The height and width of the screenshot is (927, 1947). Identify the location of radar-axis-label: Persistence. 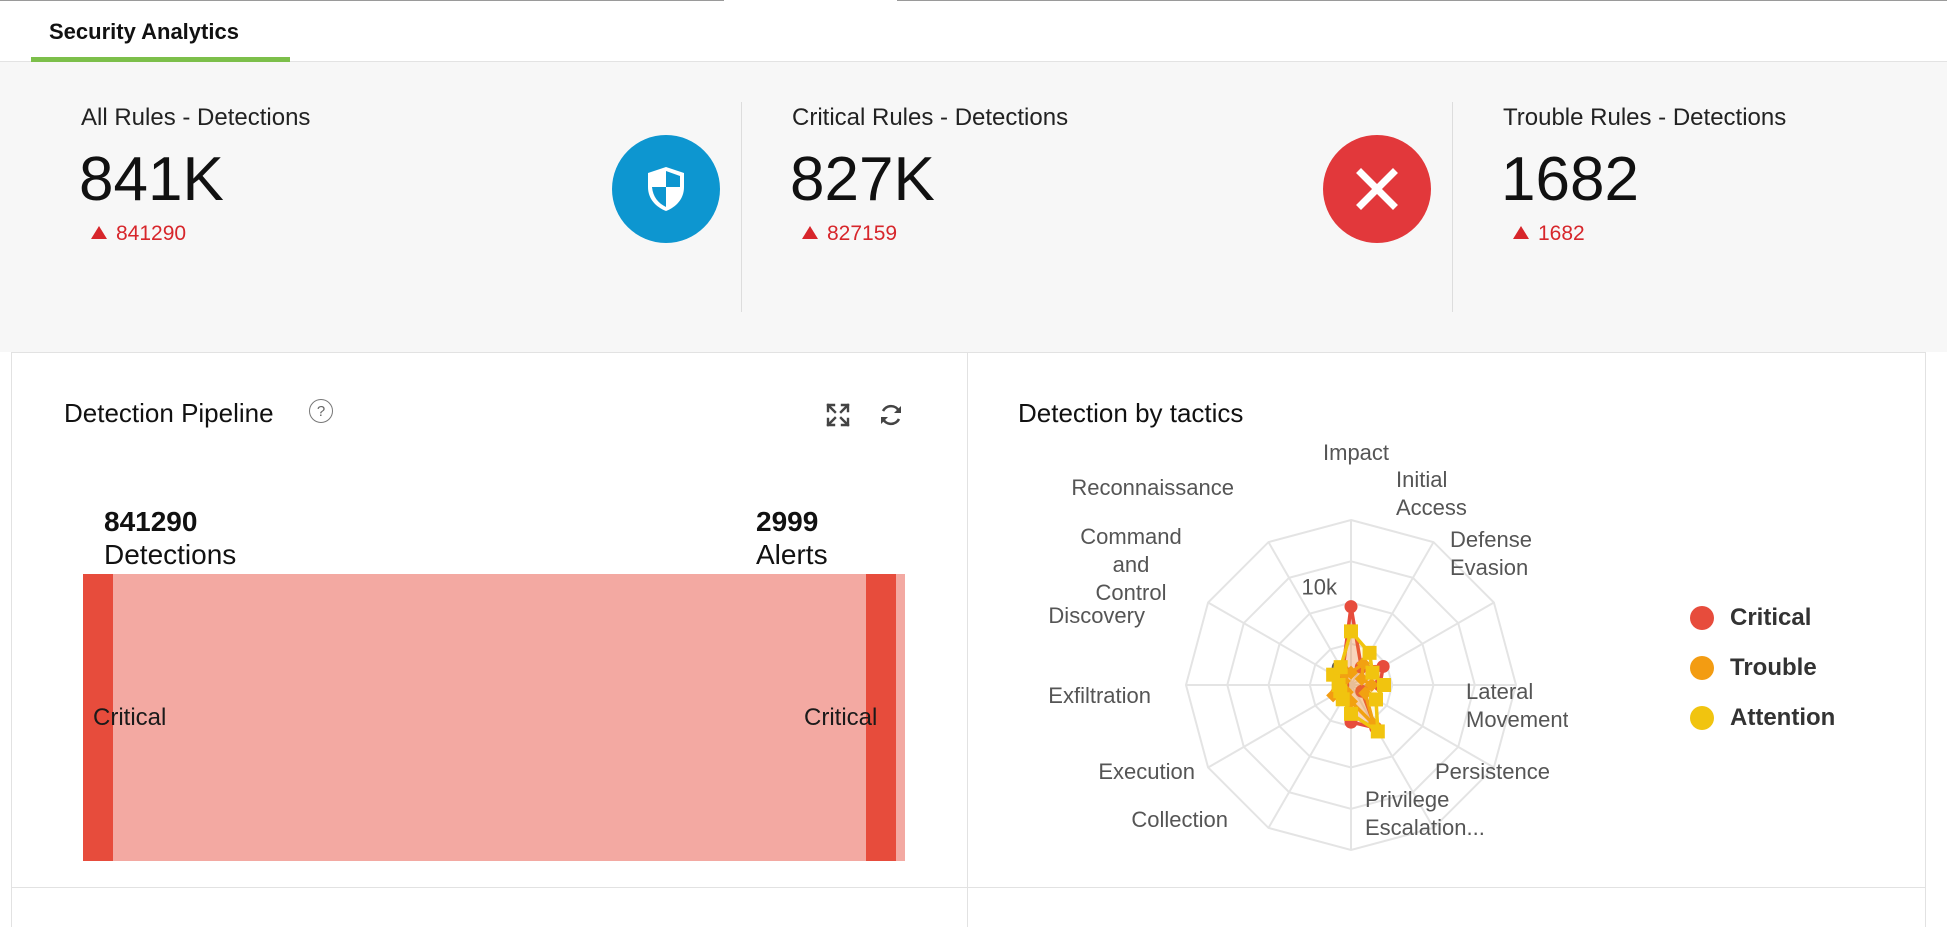
(1492, 771).